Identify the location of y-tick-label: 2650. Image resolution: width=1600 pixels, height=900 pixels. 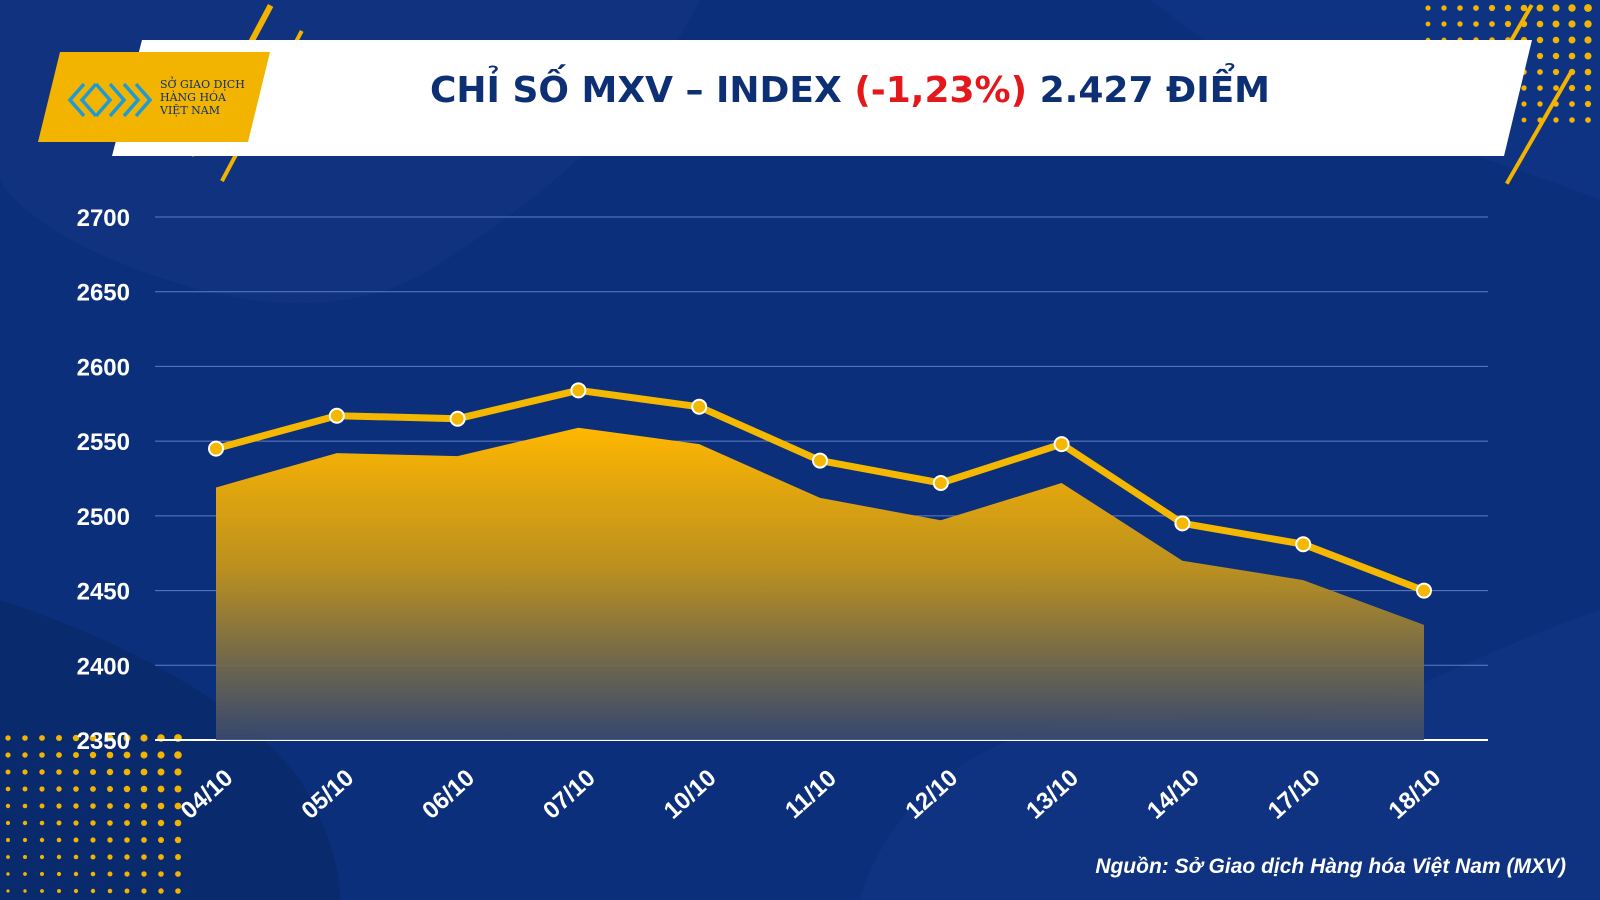
(103, 293).